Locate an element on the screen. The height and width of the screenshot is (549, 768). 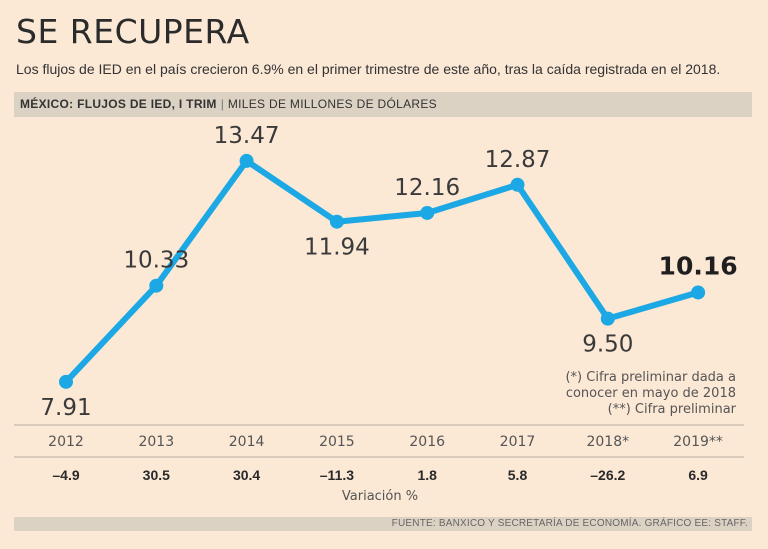
data-point-2017 is located at coordinates (517, 184).